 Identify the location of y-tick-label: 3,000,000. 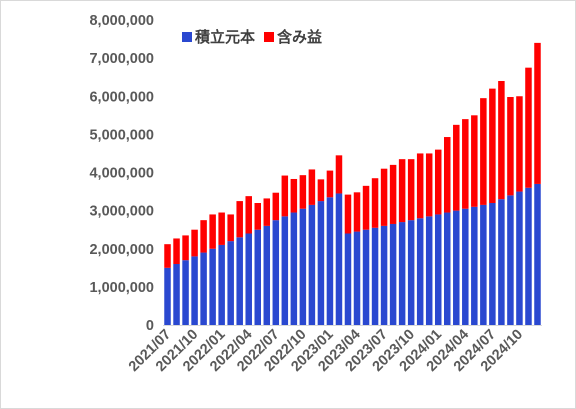
(121, 212).